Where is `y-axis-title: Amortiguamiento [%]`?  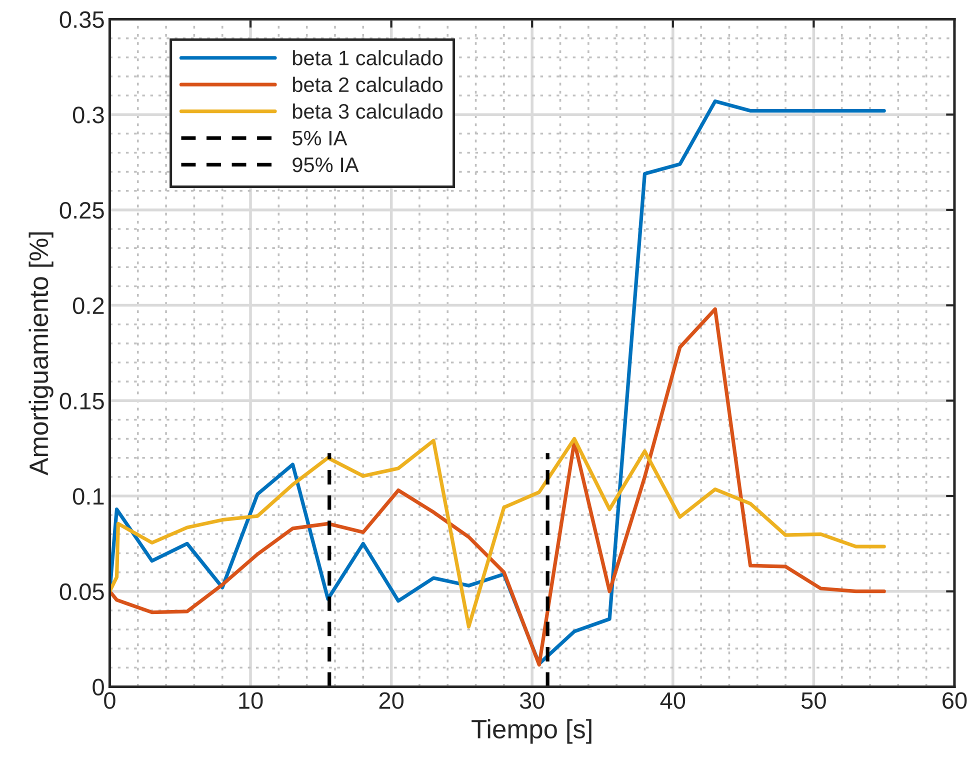
y-axis-title: Amortiguamiento [%] is located at coordinates (41, 354).